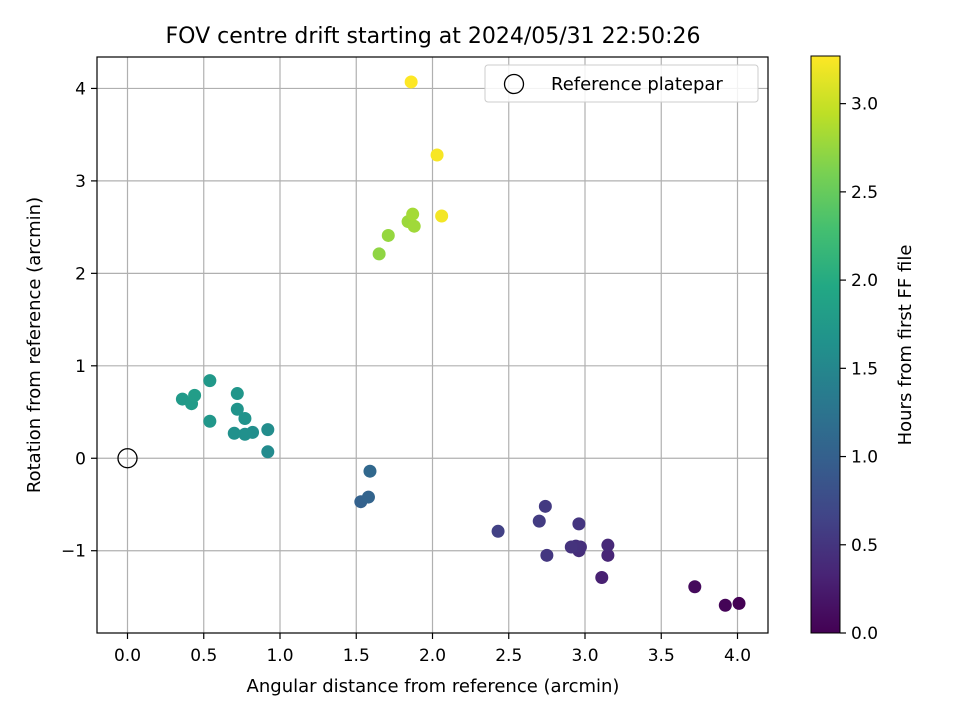 This screenshot has height=720, width=960. Describe the element at coordinates (432, 656) in the screenshot. I see `x-tick-label: 2.0` at that location.